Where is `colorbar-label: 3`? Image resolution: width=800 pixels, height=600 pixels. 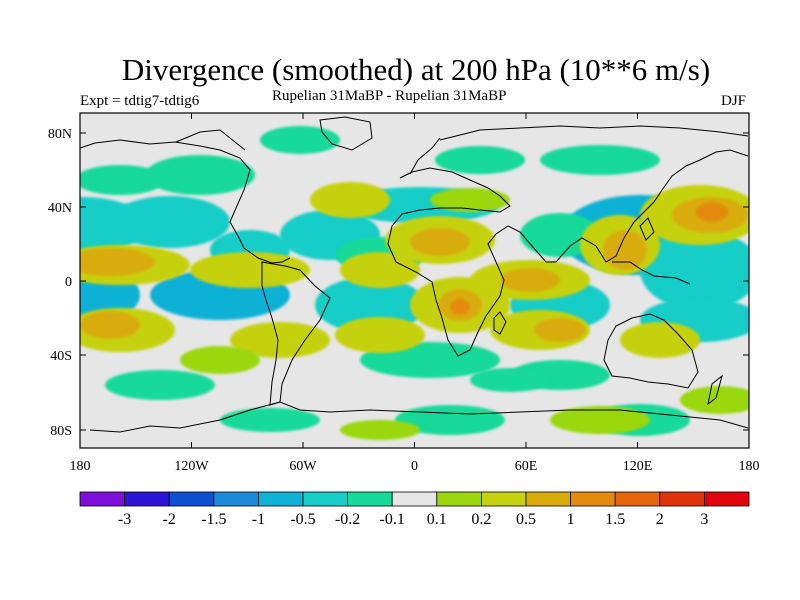
colorbar-label: 3 is located at coordinates (704, 519).